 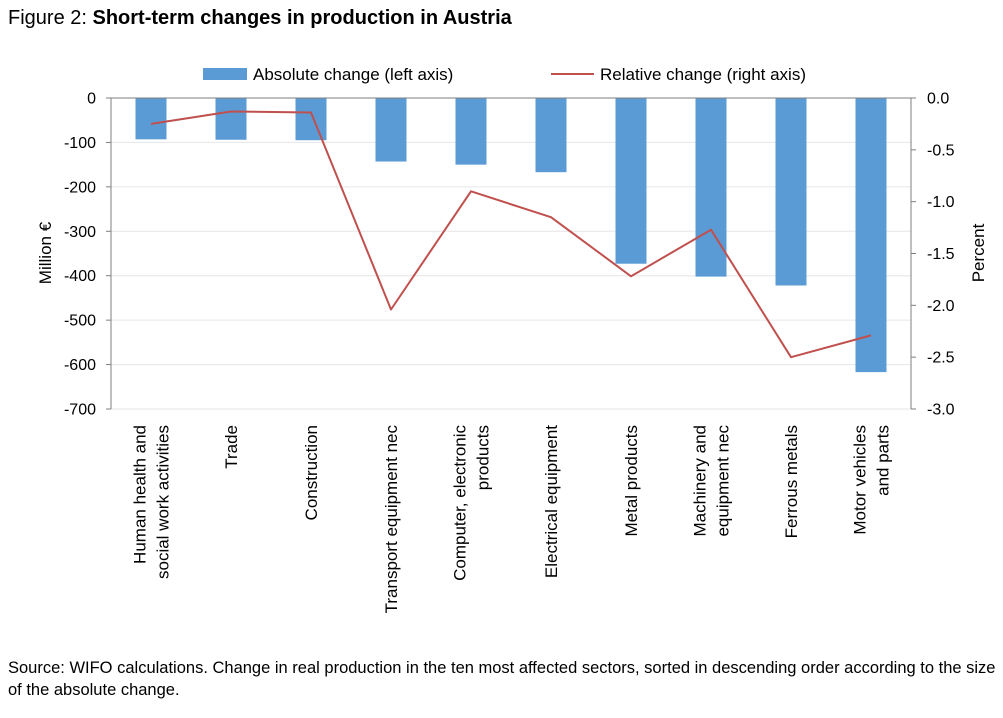 I want to click on category-label: Trade, so click(x=231, y=447).